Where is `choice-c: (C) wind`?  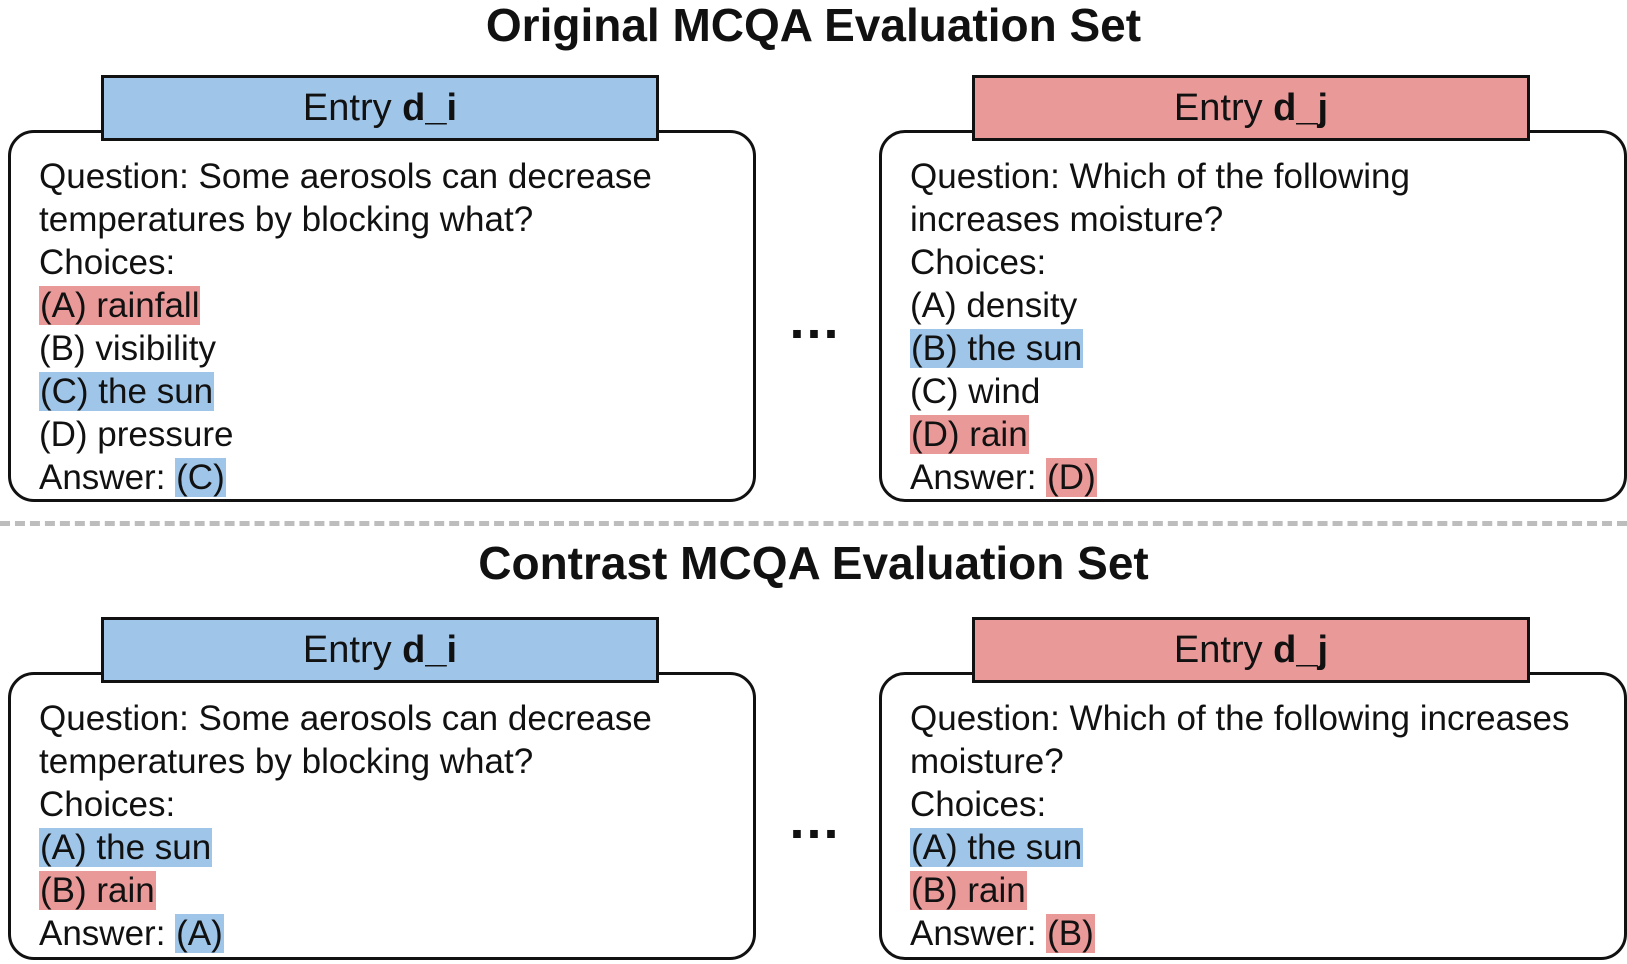
choice-c: (C) wind is located at coordinates (975, 391).